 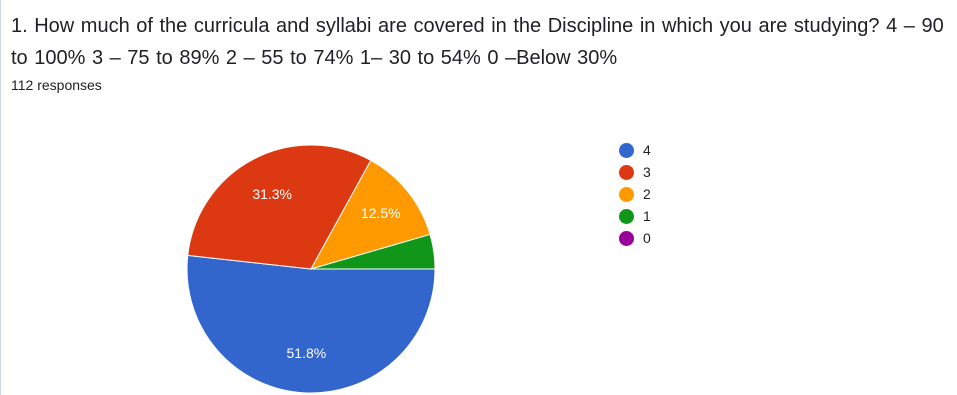 I want to click on legend: 4 3 2 1 0, so click(x=635, y=194).